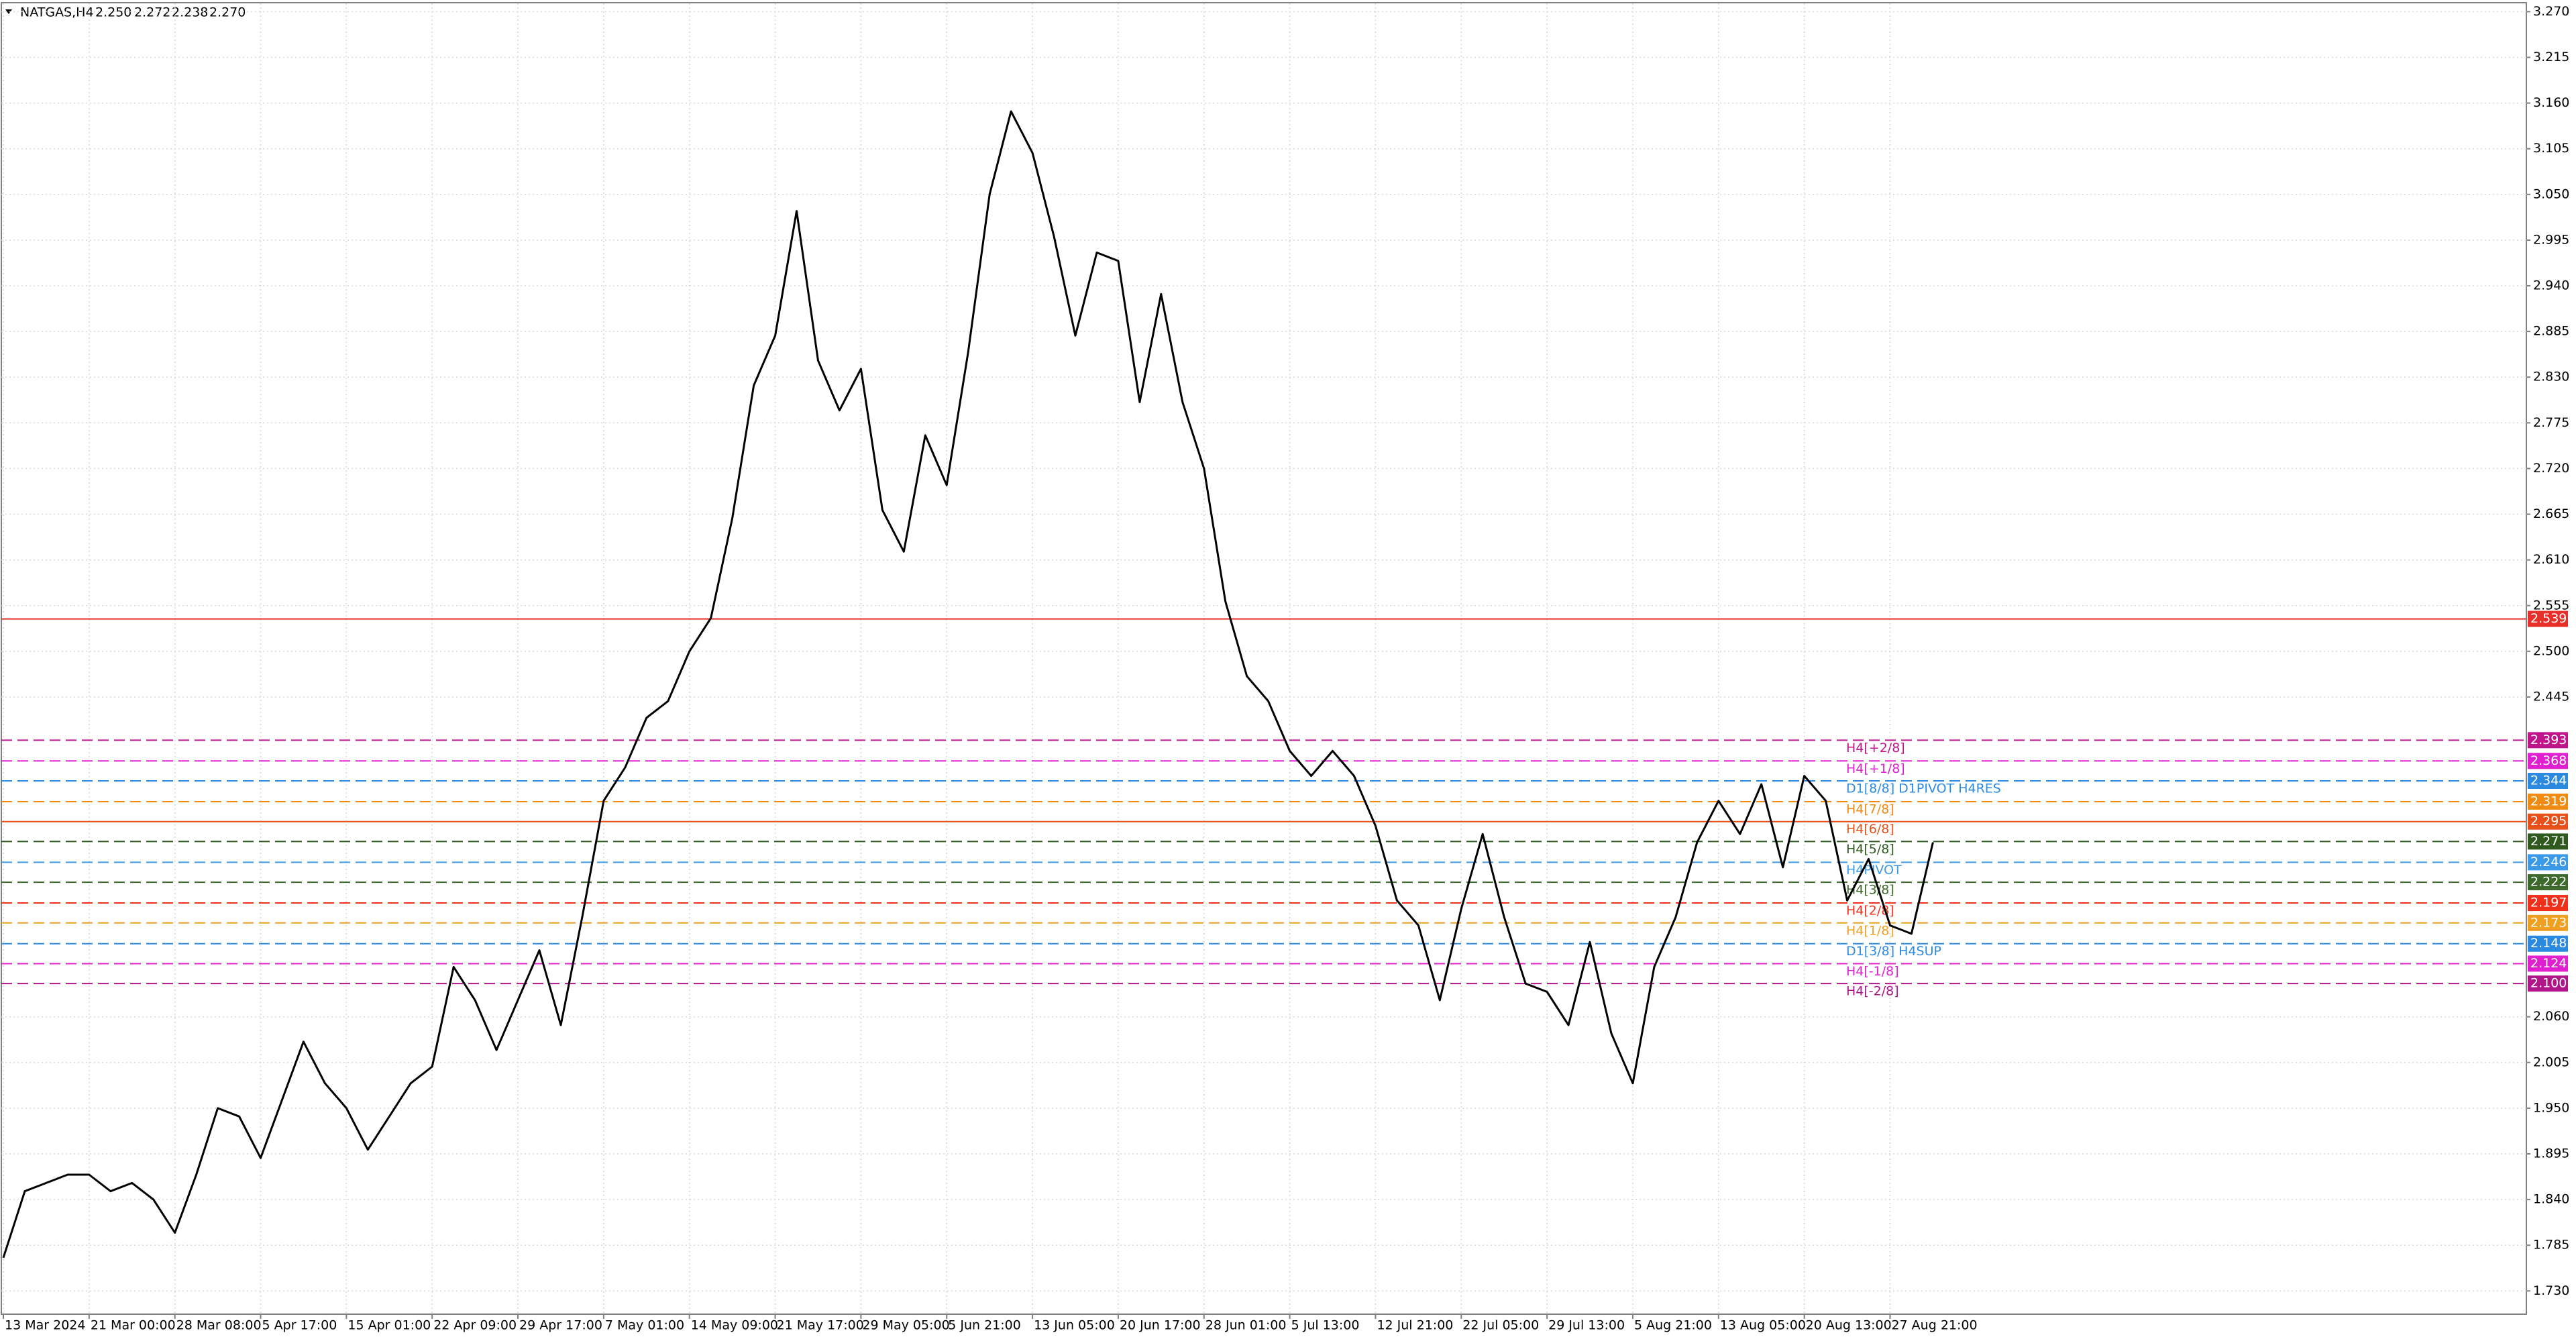 The image size is (2576, 1339). What do you see at coordinates (2551, 422) in the screenshot?
I see `y-tick-label: 2.775` at bounding box center [2551, 422].